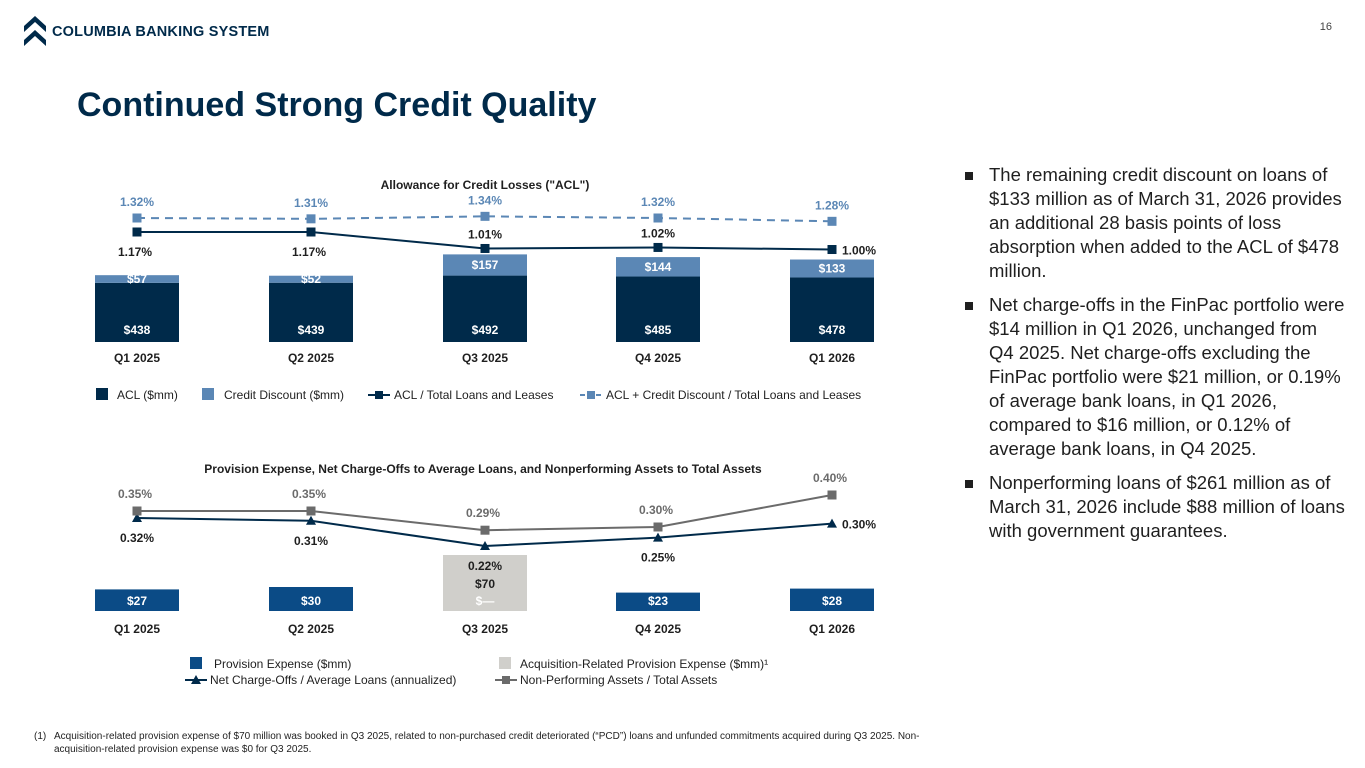  Describe the element at coordinates (147, 32) in the screenshot. I see `company-logo: COLUMBIA BANKING SYSTEM` at that location.